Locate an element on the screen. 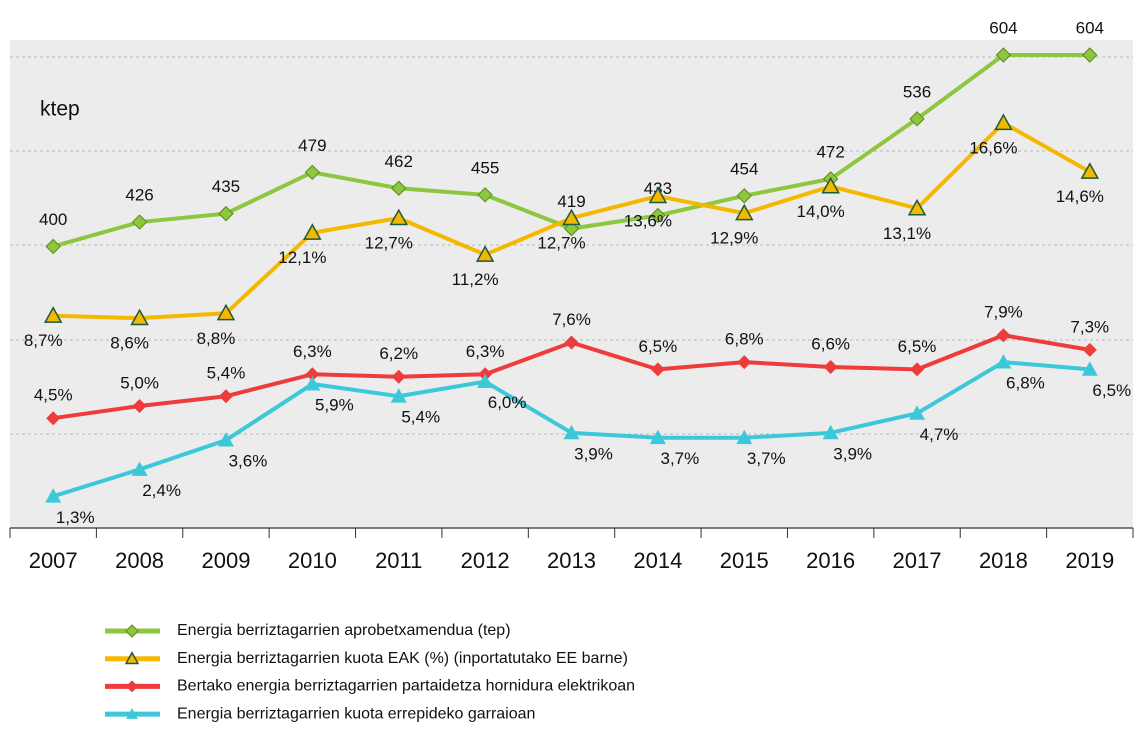  data-label: 14,0% is located at coordinates (821, 211).